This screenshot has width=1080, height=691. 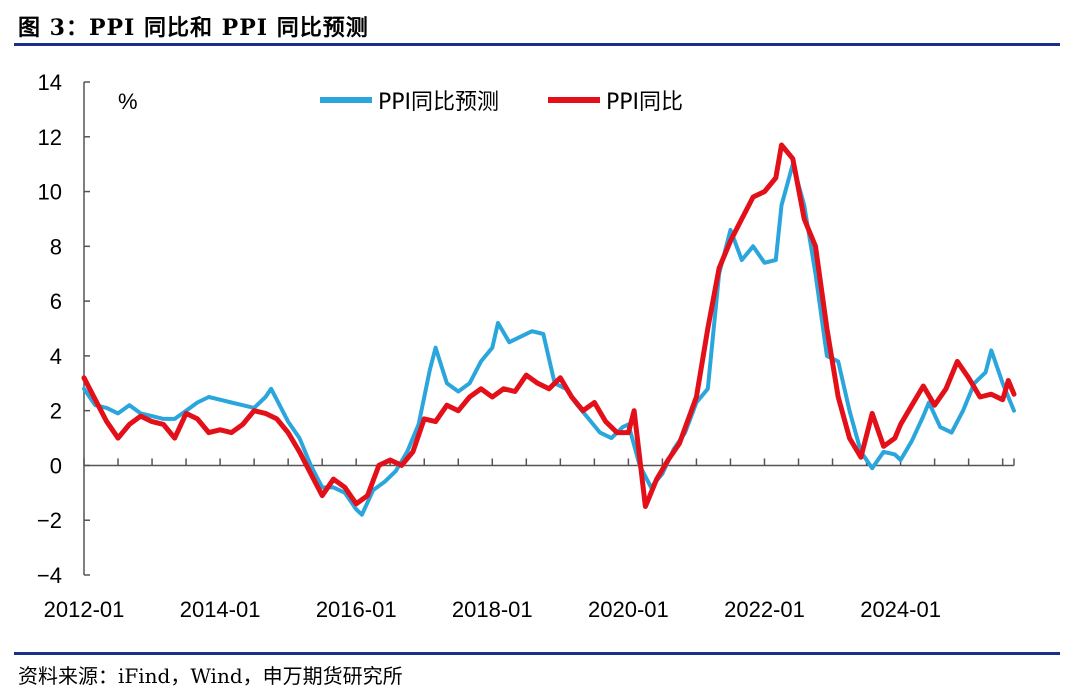 I want to click on chart-title: 图 3：PPI 同比和 PPI 同比预测, so click(x=193, y=28).